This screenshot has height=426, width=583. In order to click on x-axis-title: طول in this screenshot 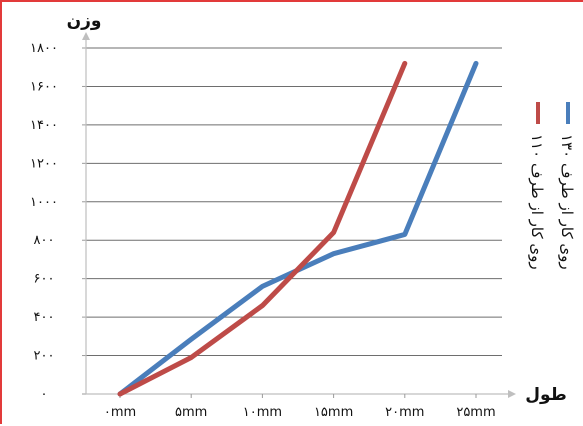, I will do `click(545, 395)`.